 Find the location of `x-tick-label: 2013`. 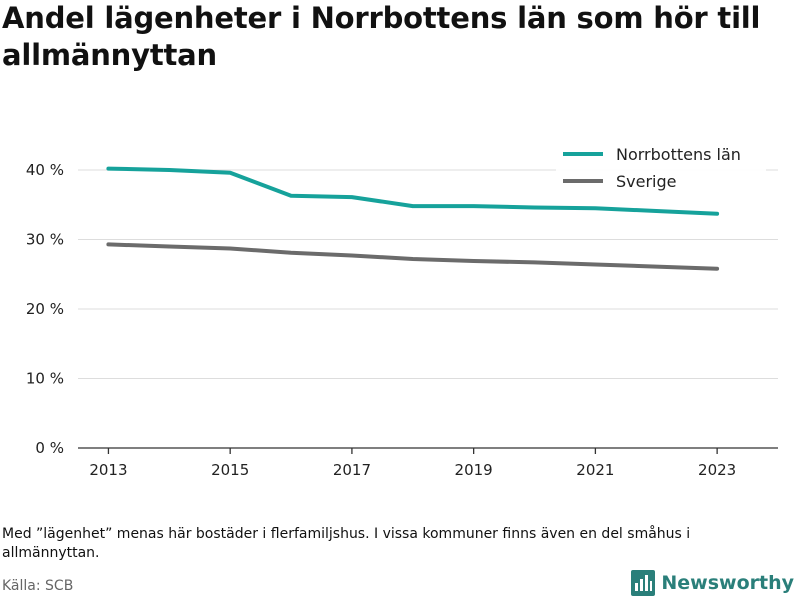

x-tick-label: 2013 is located at coordinates (108, 470).